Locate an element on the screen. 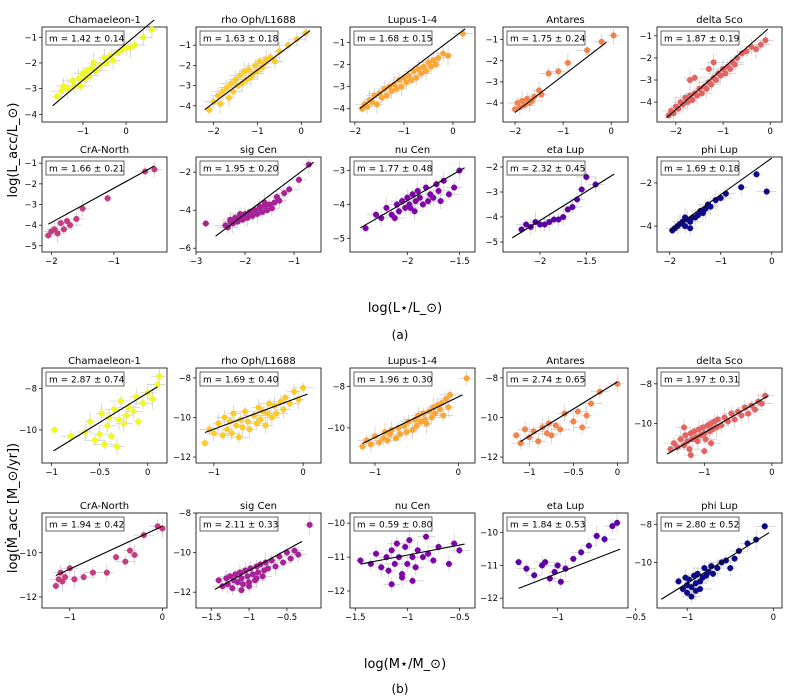  panel-title: CrA-North is located at coordinates (104, 150).